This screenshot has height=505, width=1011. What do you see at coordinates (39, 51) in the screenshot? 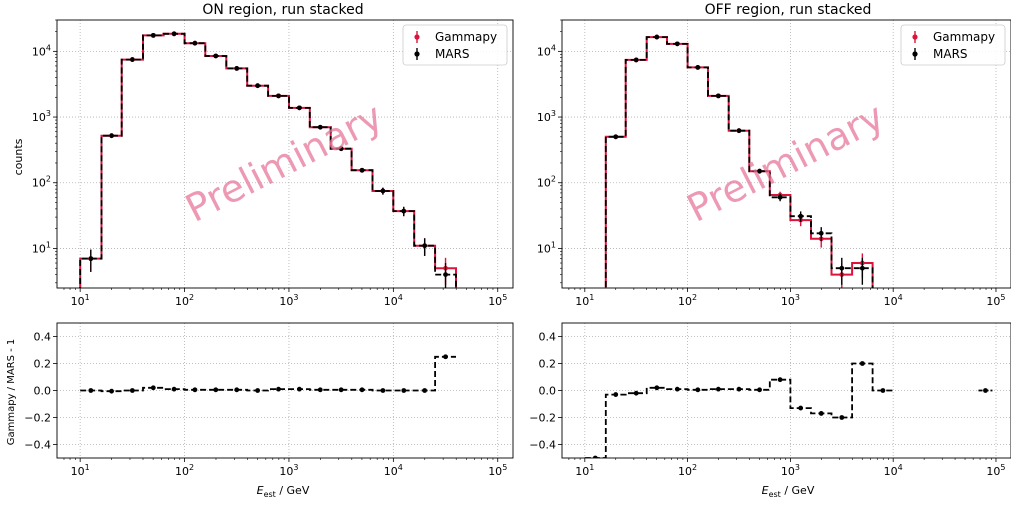
I see `on-ytick-label-4-base: 10` at bounding box center [39, 51].